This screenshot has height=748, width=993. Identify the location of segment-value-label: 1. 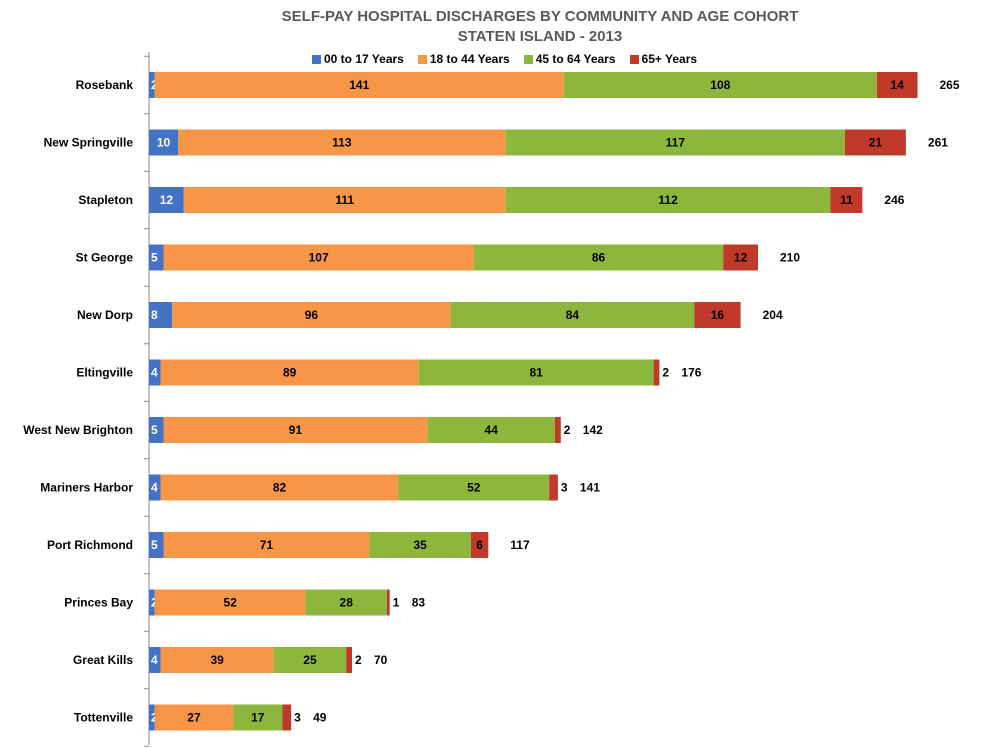
(396, 603).